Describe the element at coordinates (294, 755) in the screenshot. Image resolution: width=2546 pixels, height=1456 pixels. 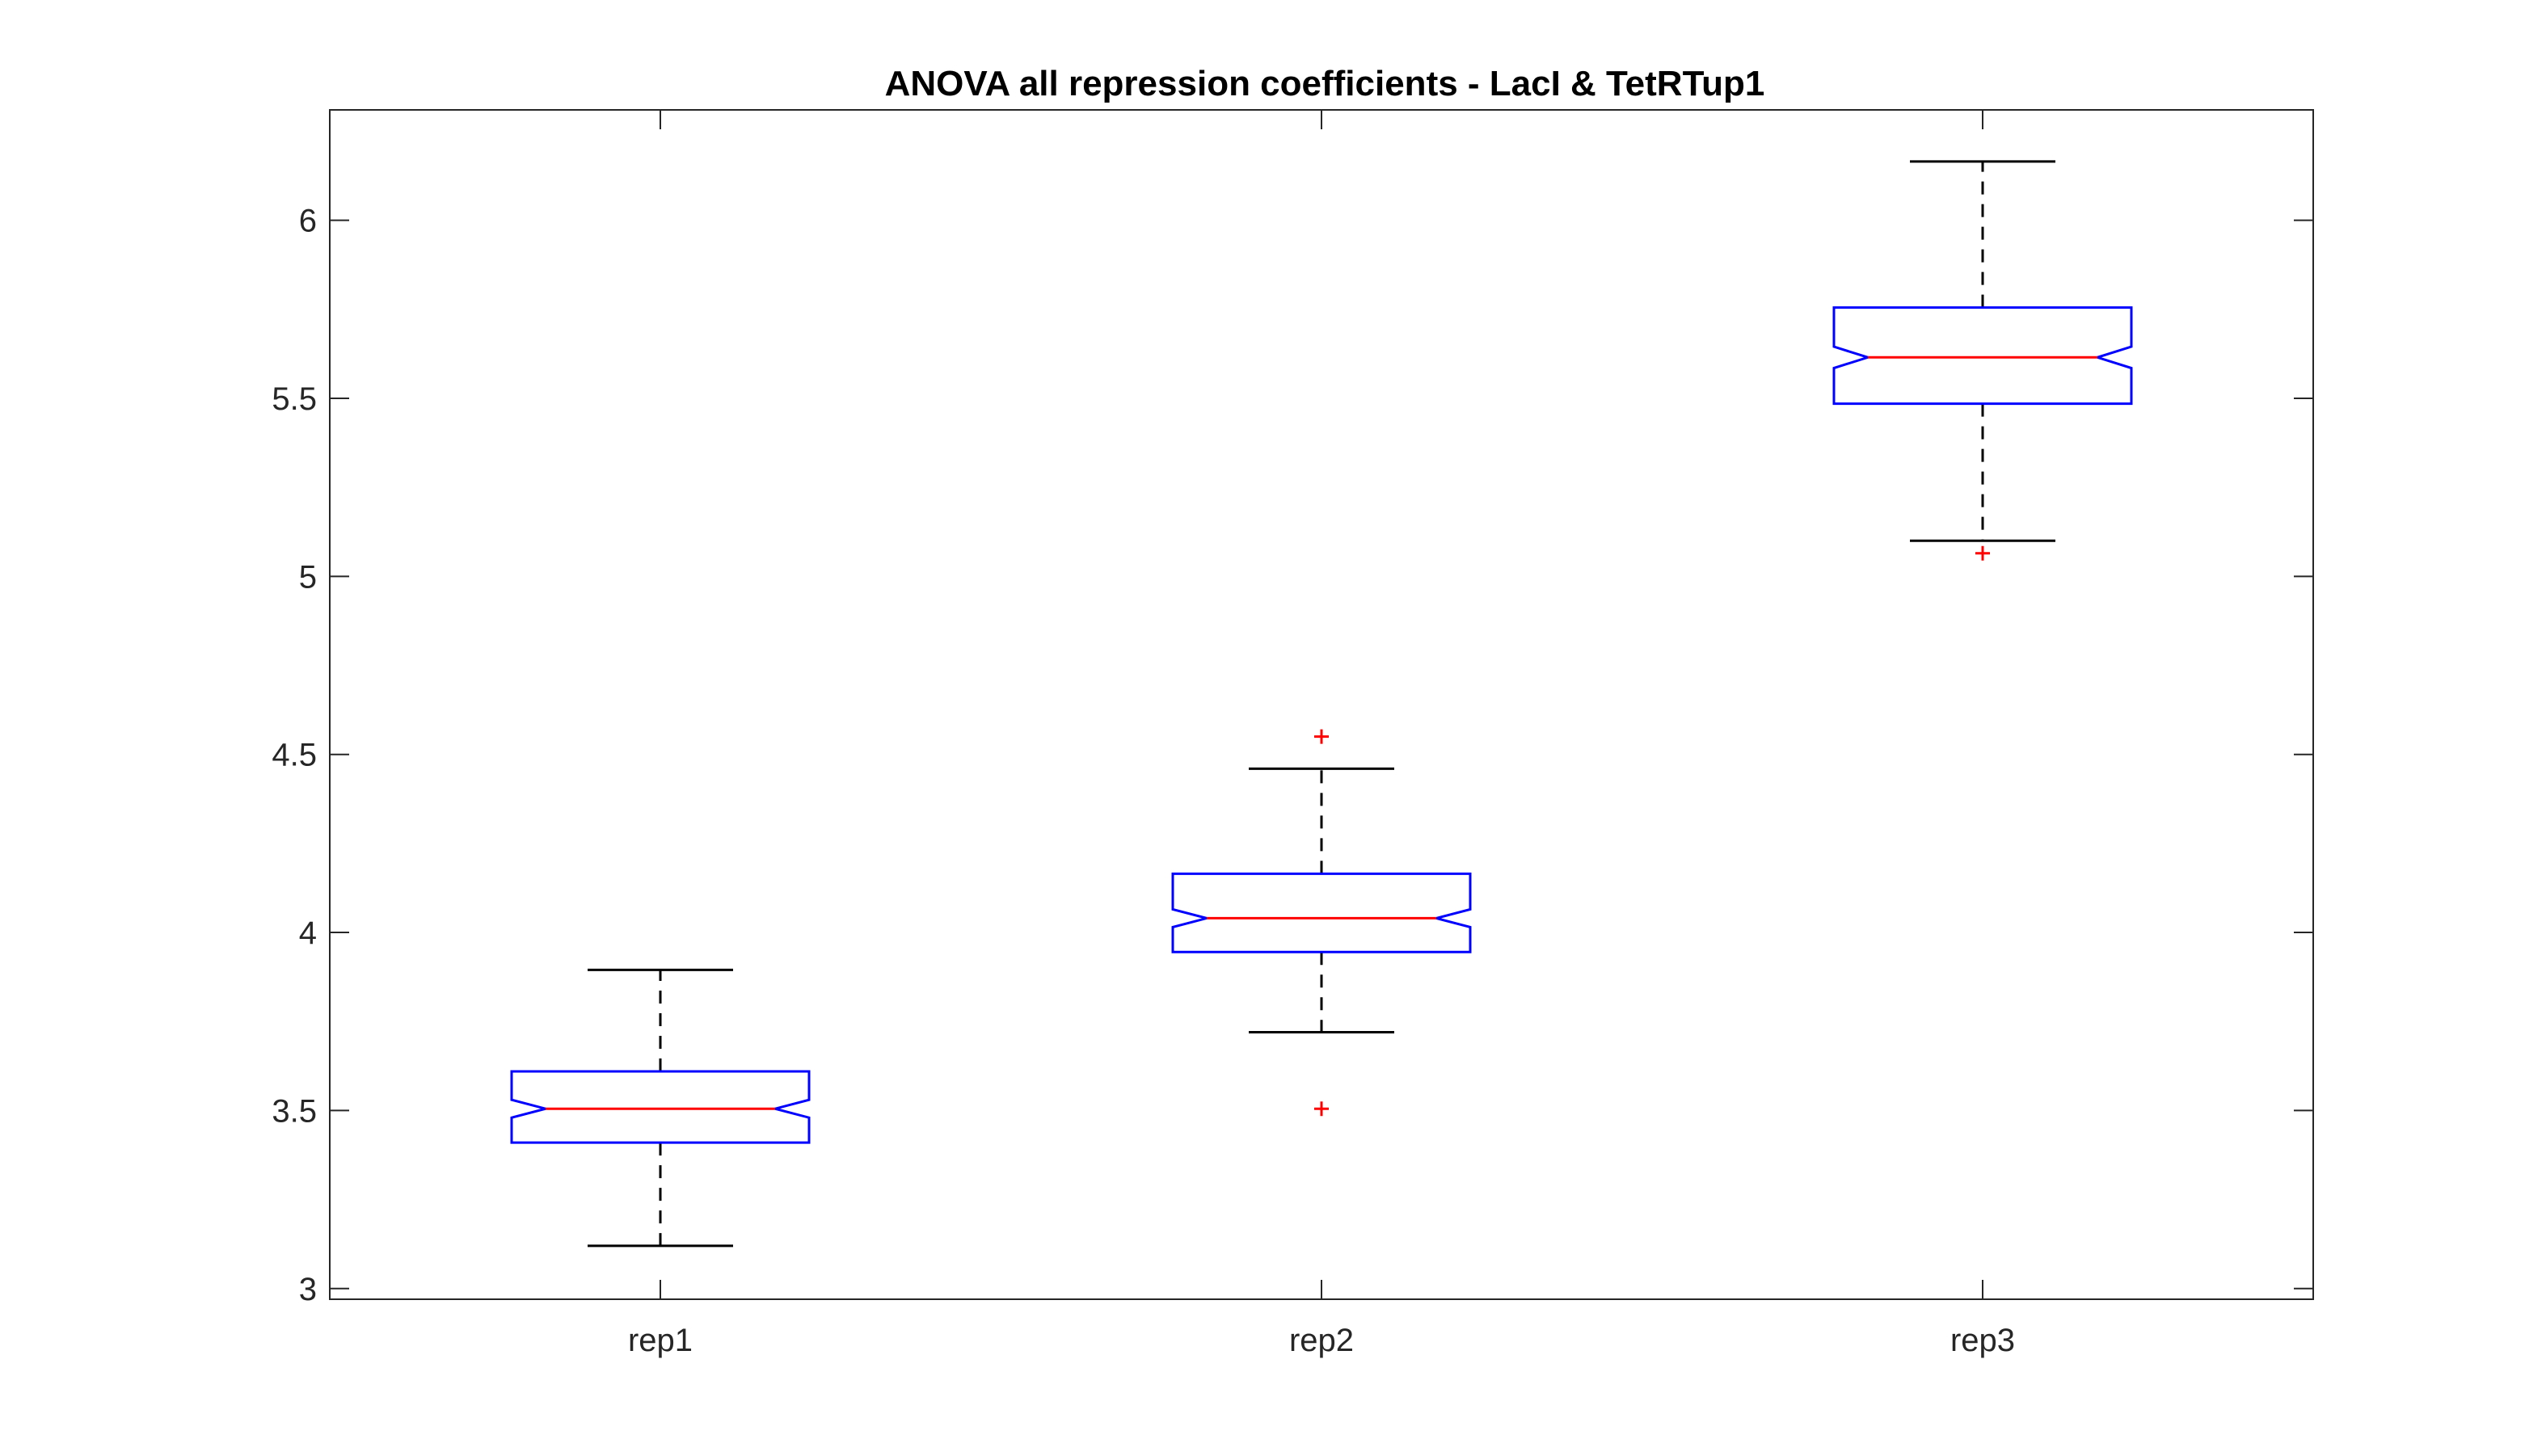
I see `y-tick-label: 4.5` at that location.